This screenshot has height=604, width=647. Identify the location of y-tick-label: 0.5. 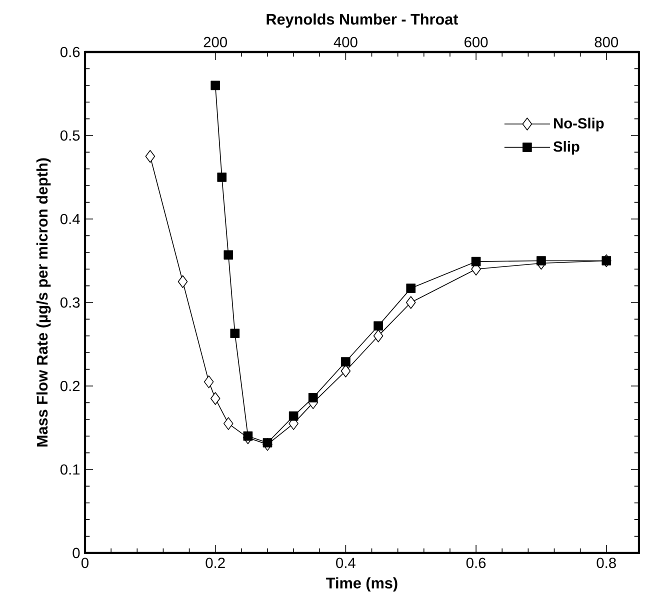
(70, 135).